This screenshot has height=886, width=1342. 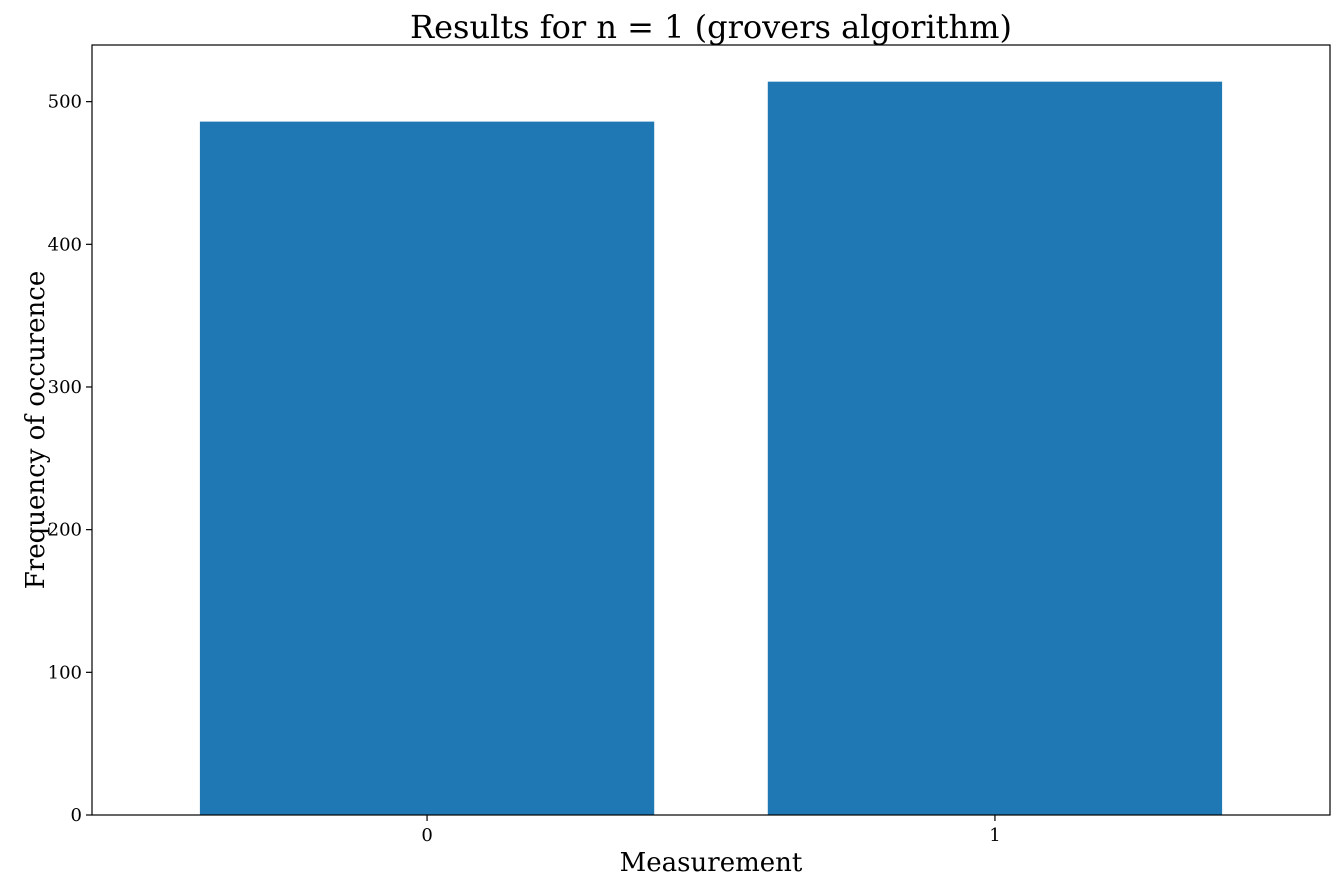 What do you see at coordinates (65, 672) in the screenshot?
I see `y-tick-label: 100` at bounding box center [65, 672].